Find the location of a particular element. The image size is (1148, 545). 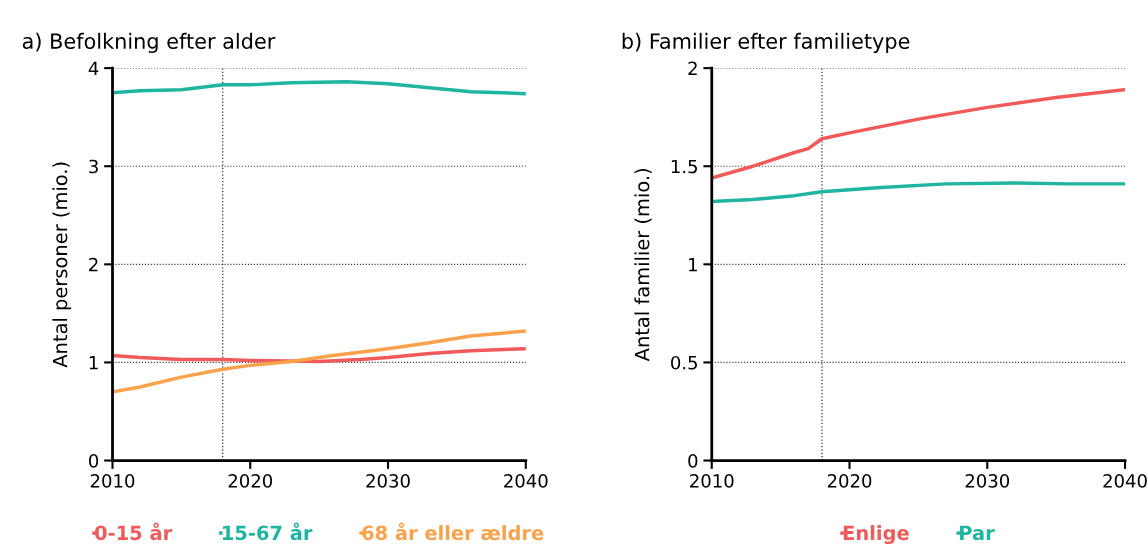

y-axis-title: Antal familier (mio.) is located at coordinates (643, 265).